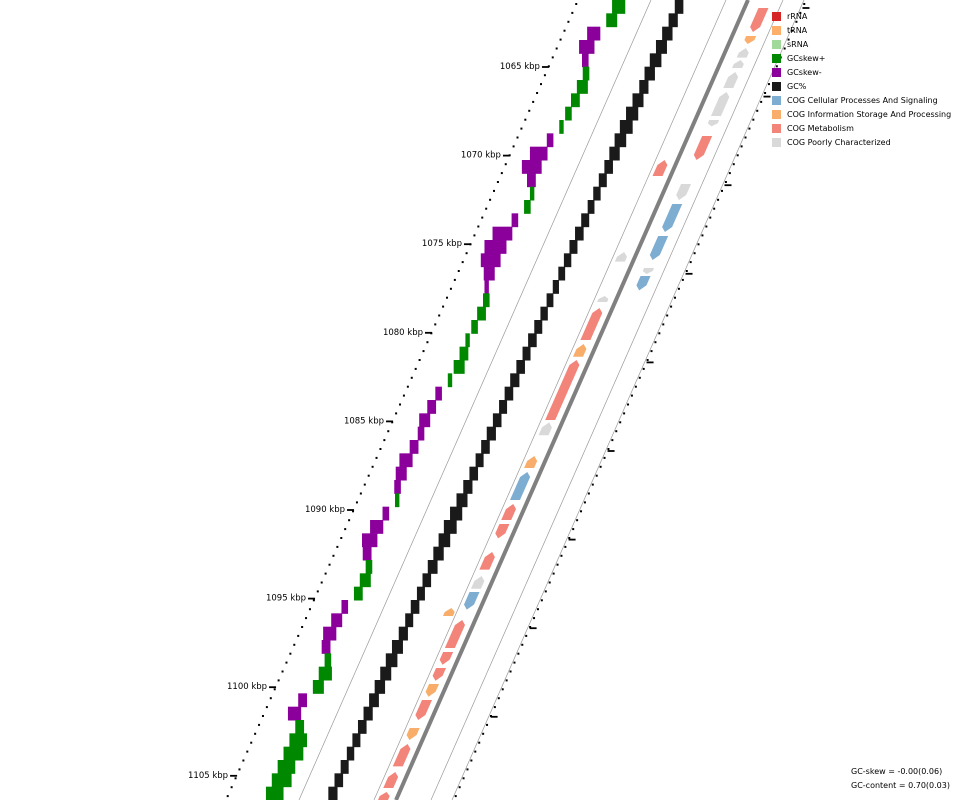  What do you see at coordinates (861, 86) in the screenshot?
I see `legend-item: GC%` at bounding box center [861, 86].